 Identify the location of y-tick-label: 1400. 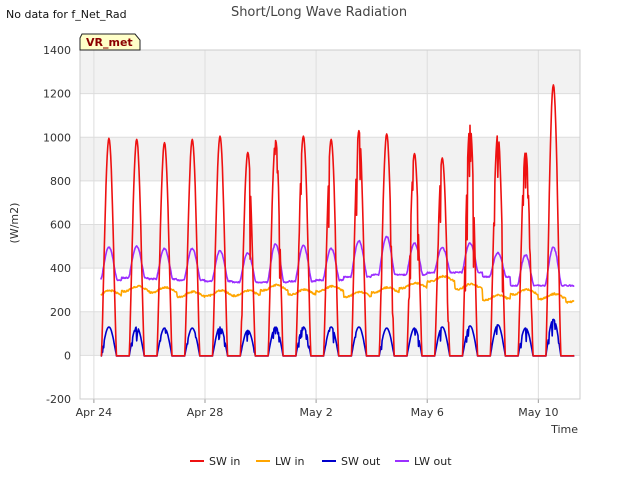
(57, 50).